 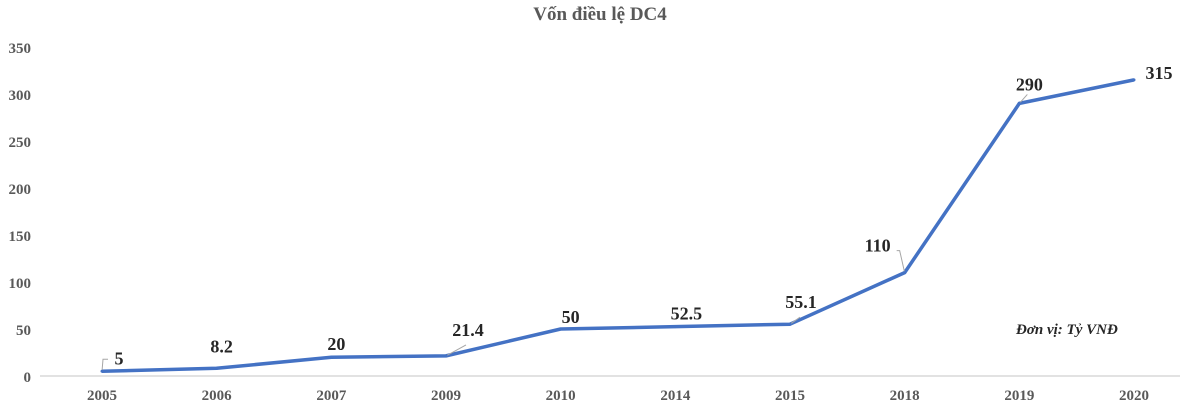 I want to click on data-label: 5, so click(x=119, y=358).